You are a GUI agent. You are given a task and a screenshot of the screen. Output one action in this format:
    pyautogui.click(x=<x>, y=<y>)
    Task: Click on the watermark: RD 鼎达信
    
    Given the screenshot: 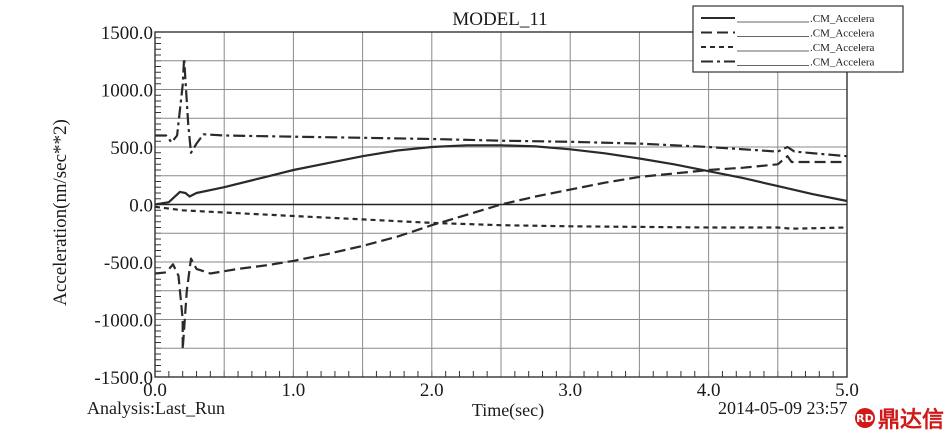 What is the action you would take?
    pyautogui.click(x=899, y=418)
    